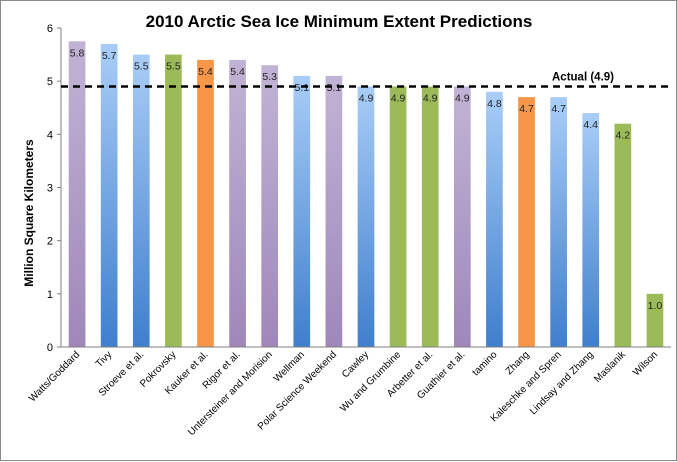 This screenshot has height=462, width=677. Describe the element at coordinates (54, 188) in the screenshot. I see `y-axis-ticks: 0 1 2 3 4 5 6` at that location.